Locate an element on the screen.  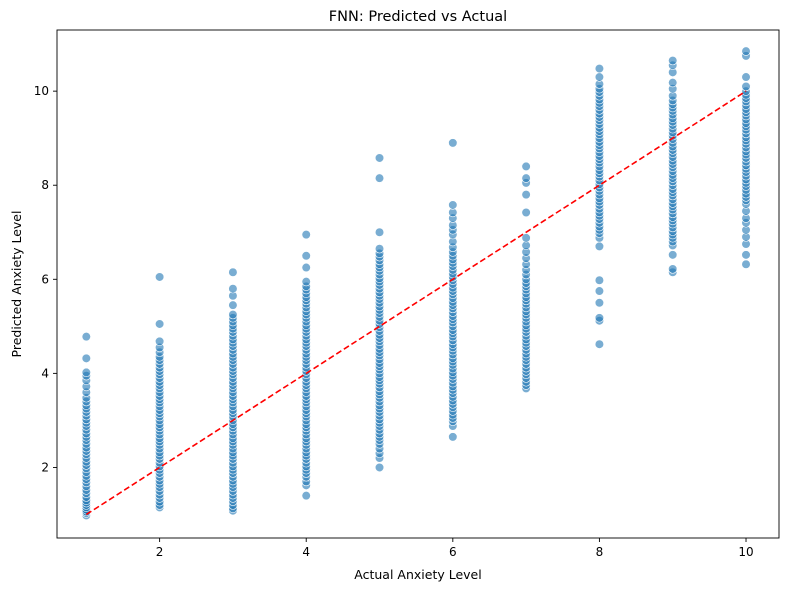
y-tick-label: 2 is located at coordinates (45, 467).